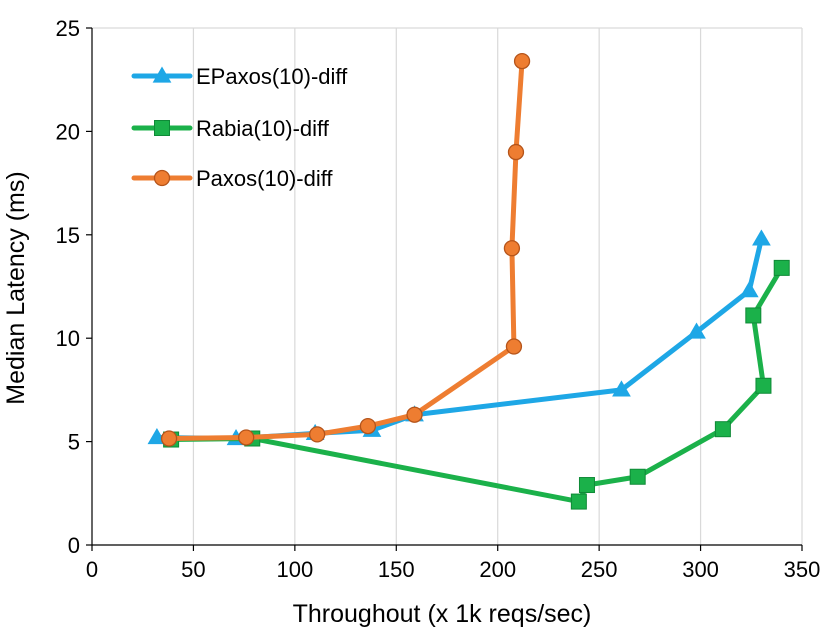 The width and height of the screenshot is (830, 642). What do you see at coordinates (68, 235) in the screenshot?
I see `y-tick-label: 15` at bounding box center [68, 235].